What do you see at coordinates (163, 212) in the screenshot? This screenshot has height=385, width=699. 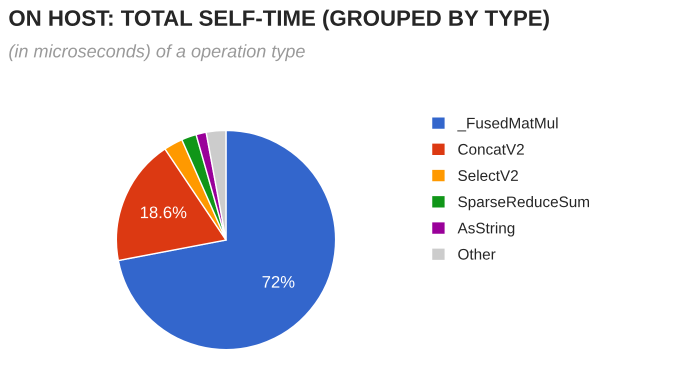 I see `data-label: 18.6%` at bounding box center [163, 212].